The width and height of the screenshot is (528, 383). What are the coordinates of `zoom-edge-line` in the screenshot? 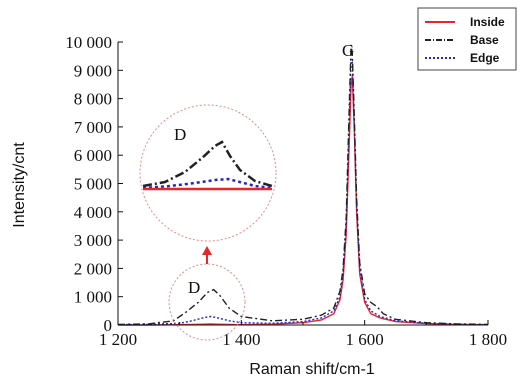 It's located at (207, 183).